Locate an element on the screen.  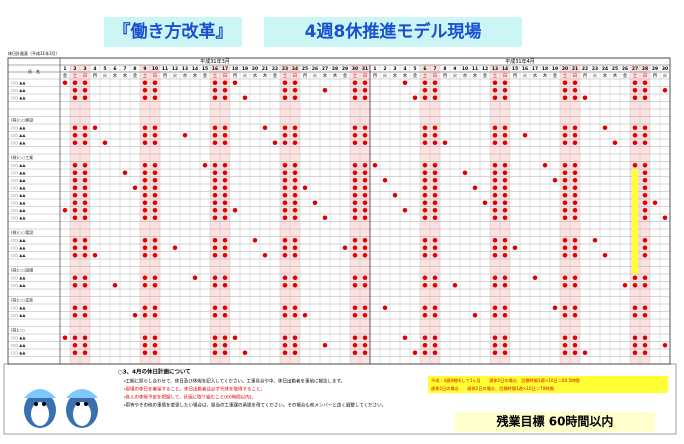
row-label: (株)○○塗装 is located at coordinates (22, 299).